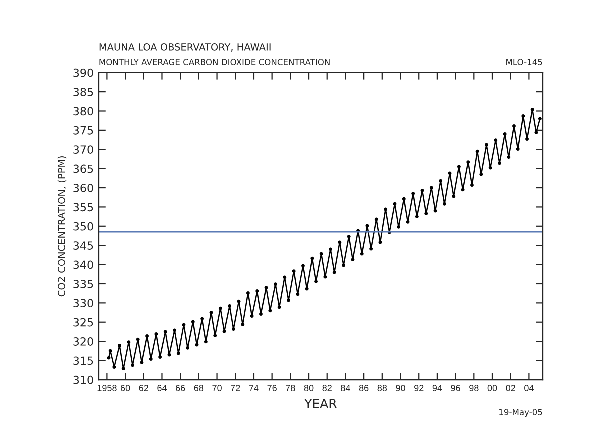 The height and width of the screenshot is (447, 596). What do you see at coordinates (327, 388) in the screenshot?
I see `x-tick-label: 82` at bounding box center [327, 388].